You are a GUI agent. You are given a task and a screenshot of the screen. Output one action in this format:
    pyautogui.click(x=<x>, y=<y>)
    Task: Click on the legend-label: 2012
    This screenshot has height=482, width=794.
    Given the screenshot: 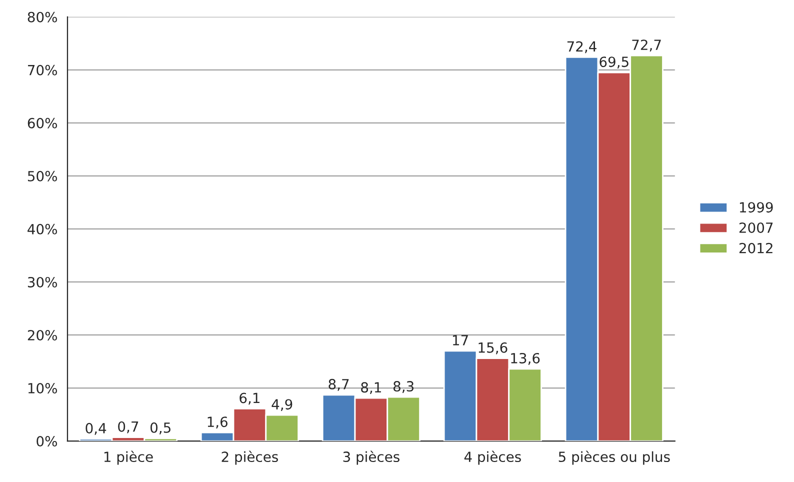 What is the action you would take?
    pyautogui.click(x=755, y=248)
    